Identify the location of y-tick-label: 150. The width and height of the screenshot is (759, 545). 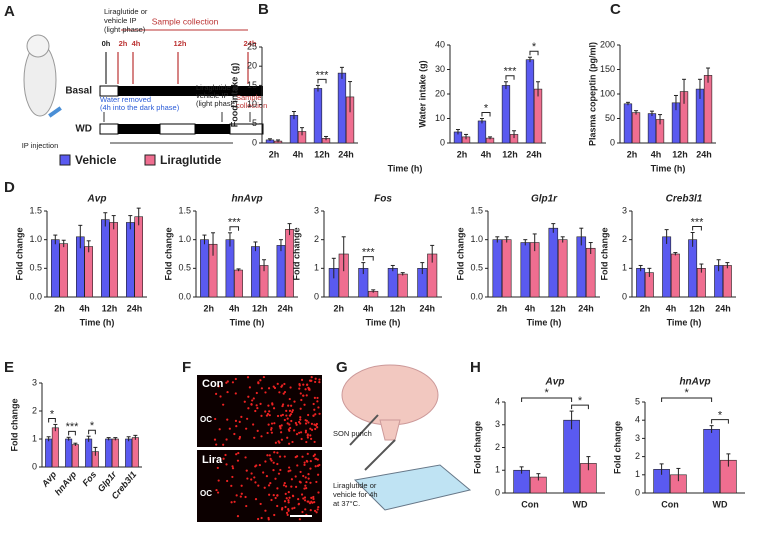
(607, 69).